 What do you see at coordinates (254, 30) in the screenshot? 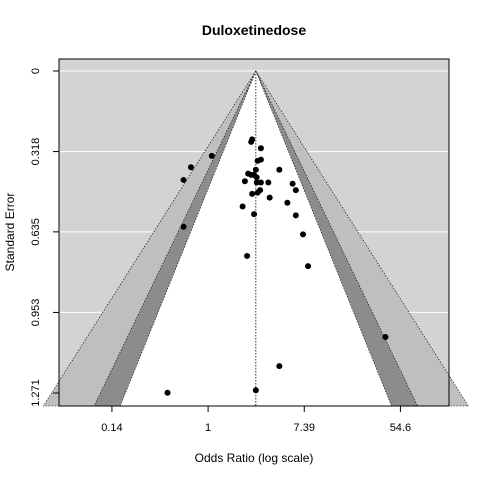
I see `chart-title: Duloxetinedose` at bounding box center [254, 30].